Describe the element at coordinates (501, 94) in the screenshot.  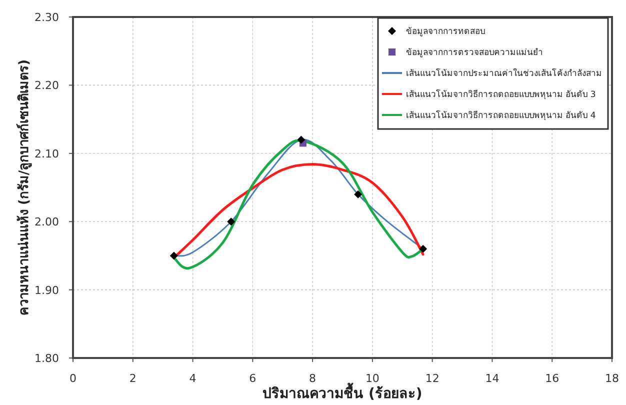
I see `legend-label: เส้นแนวโน้มจากวิธีการถดถอยแบบพหุนาม อันดับ 3` at that location.